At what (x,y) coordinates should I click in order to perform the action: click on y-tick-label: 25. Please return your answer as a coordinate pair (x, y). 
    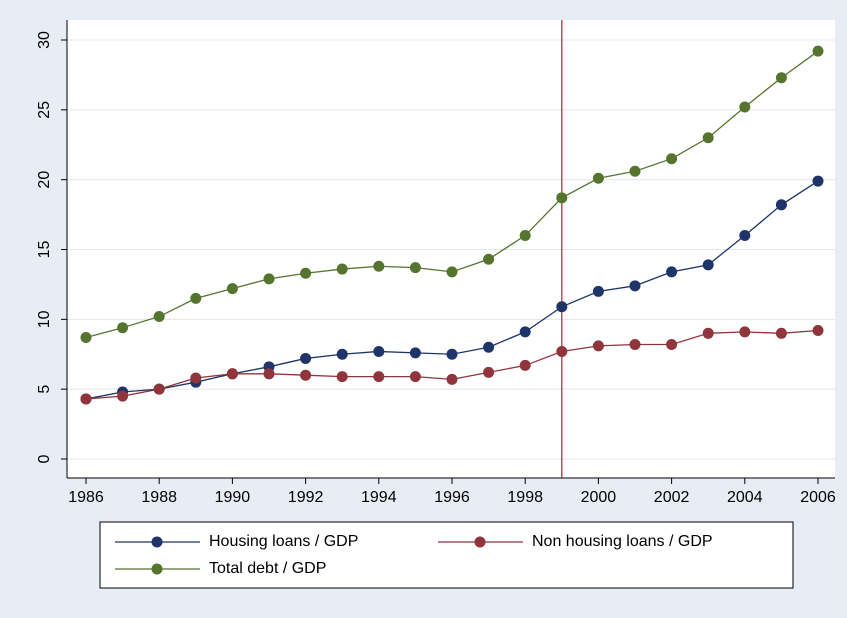
    Looking at the image, I should click on (44, 110).